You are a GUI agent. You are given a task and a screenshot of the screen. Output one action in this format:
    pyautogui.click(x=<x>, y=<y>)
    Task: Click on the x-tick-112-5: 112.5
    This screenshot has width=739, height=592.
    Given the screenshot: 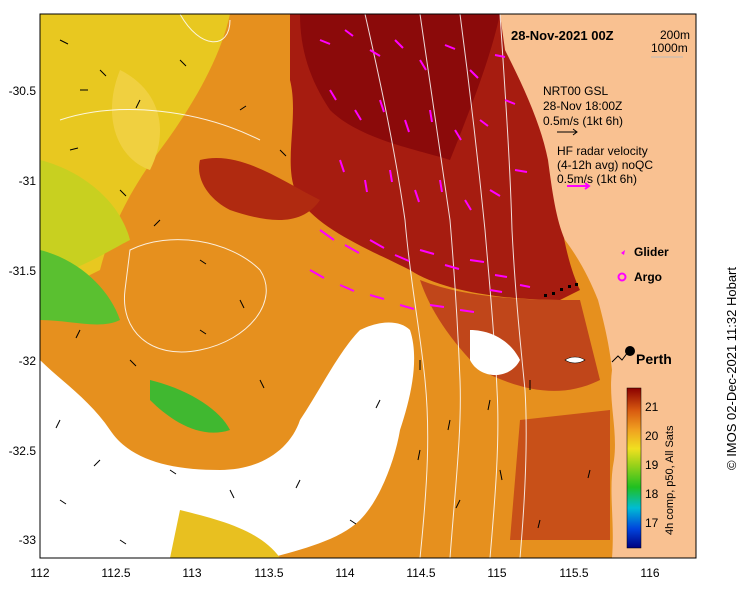 What is the action you would take?
    pyautogui.click(x=116, y=573)
    